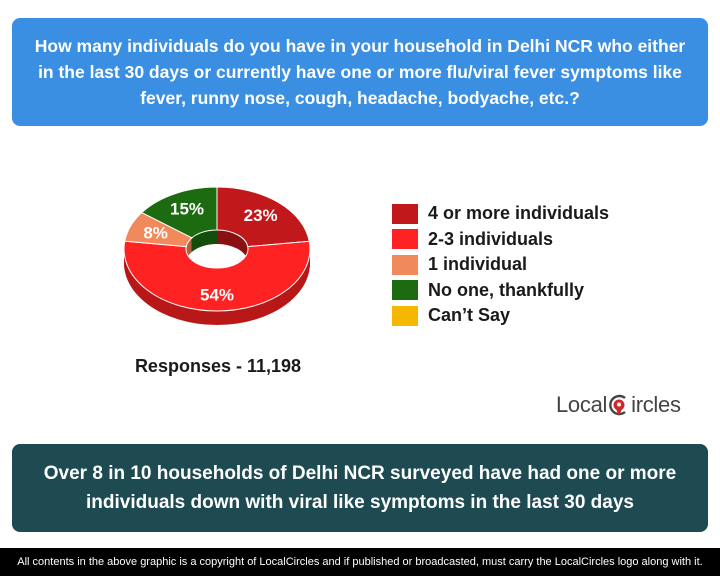 This screenshot has height=576, width=720. Describe the element at coordinates (217, 295) in the screenshot. I see `slice-label: 54%` at that location.